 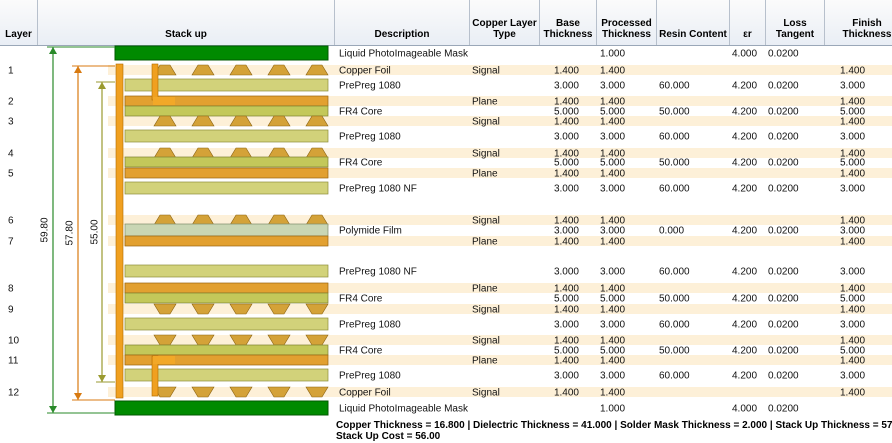 I want to click on cell-description: Copper Foil, so click(x=365, y=71).